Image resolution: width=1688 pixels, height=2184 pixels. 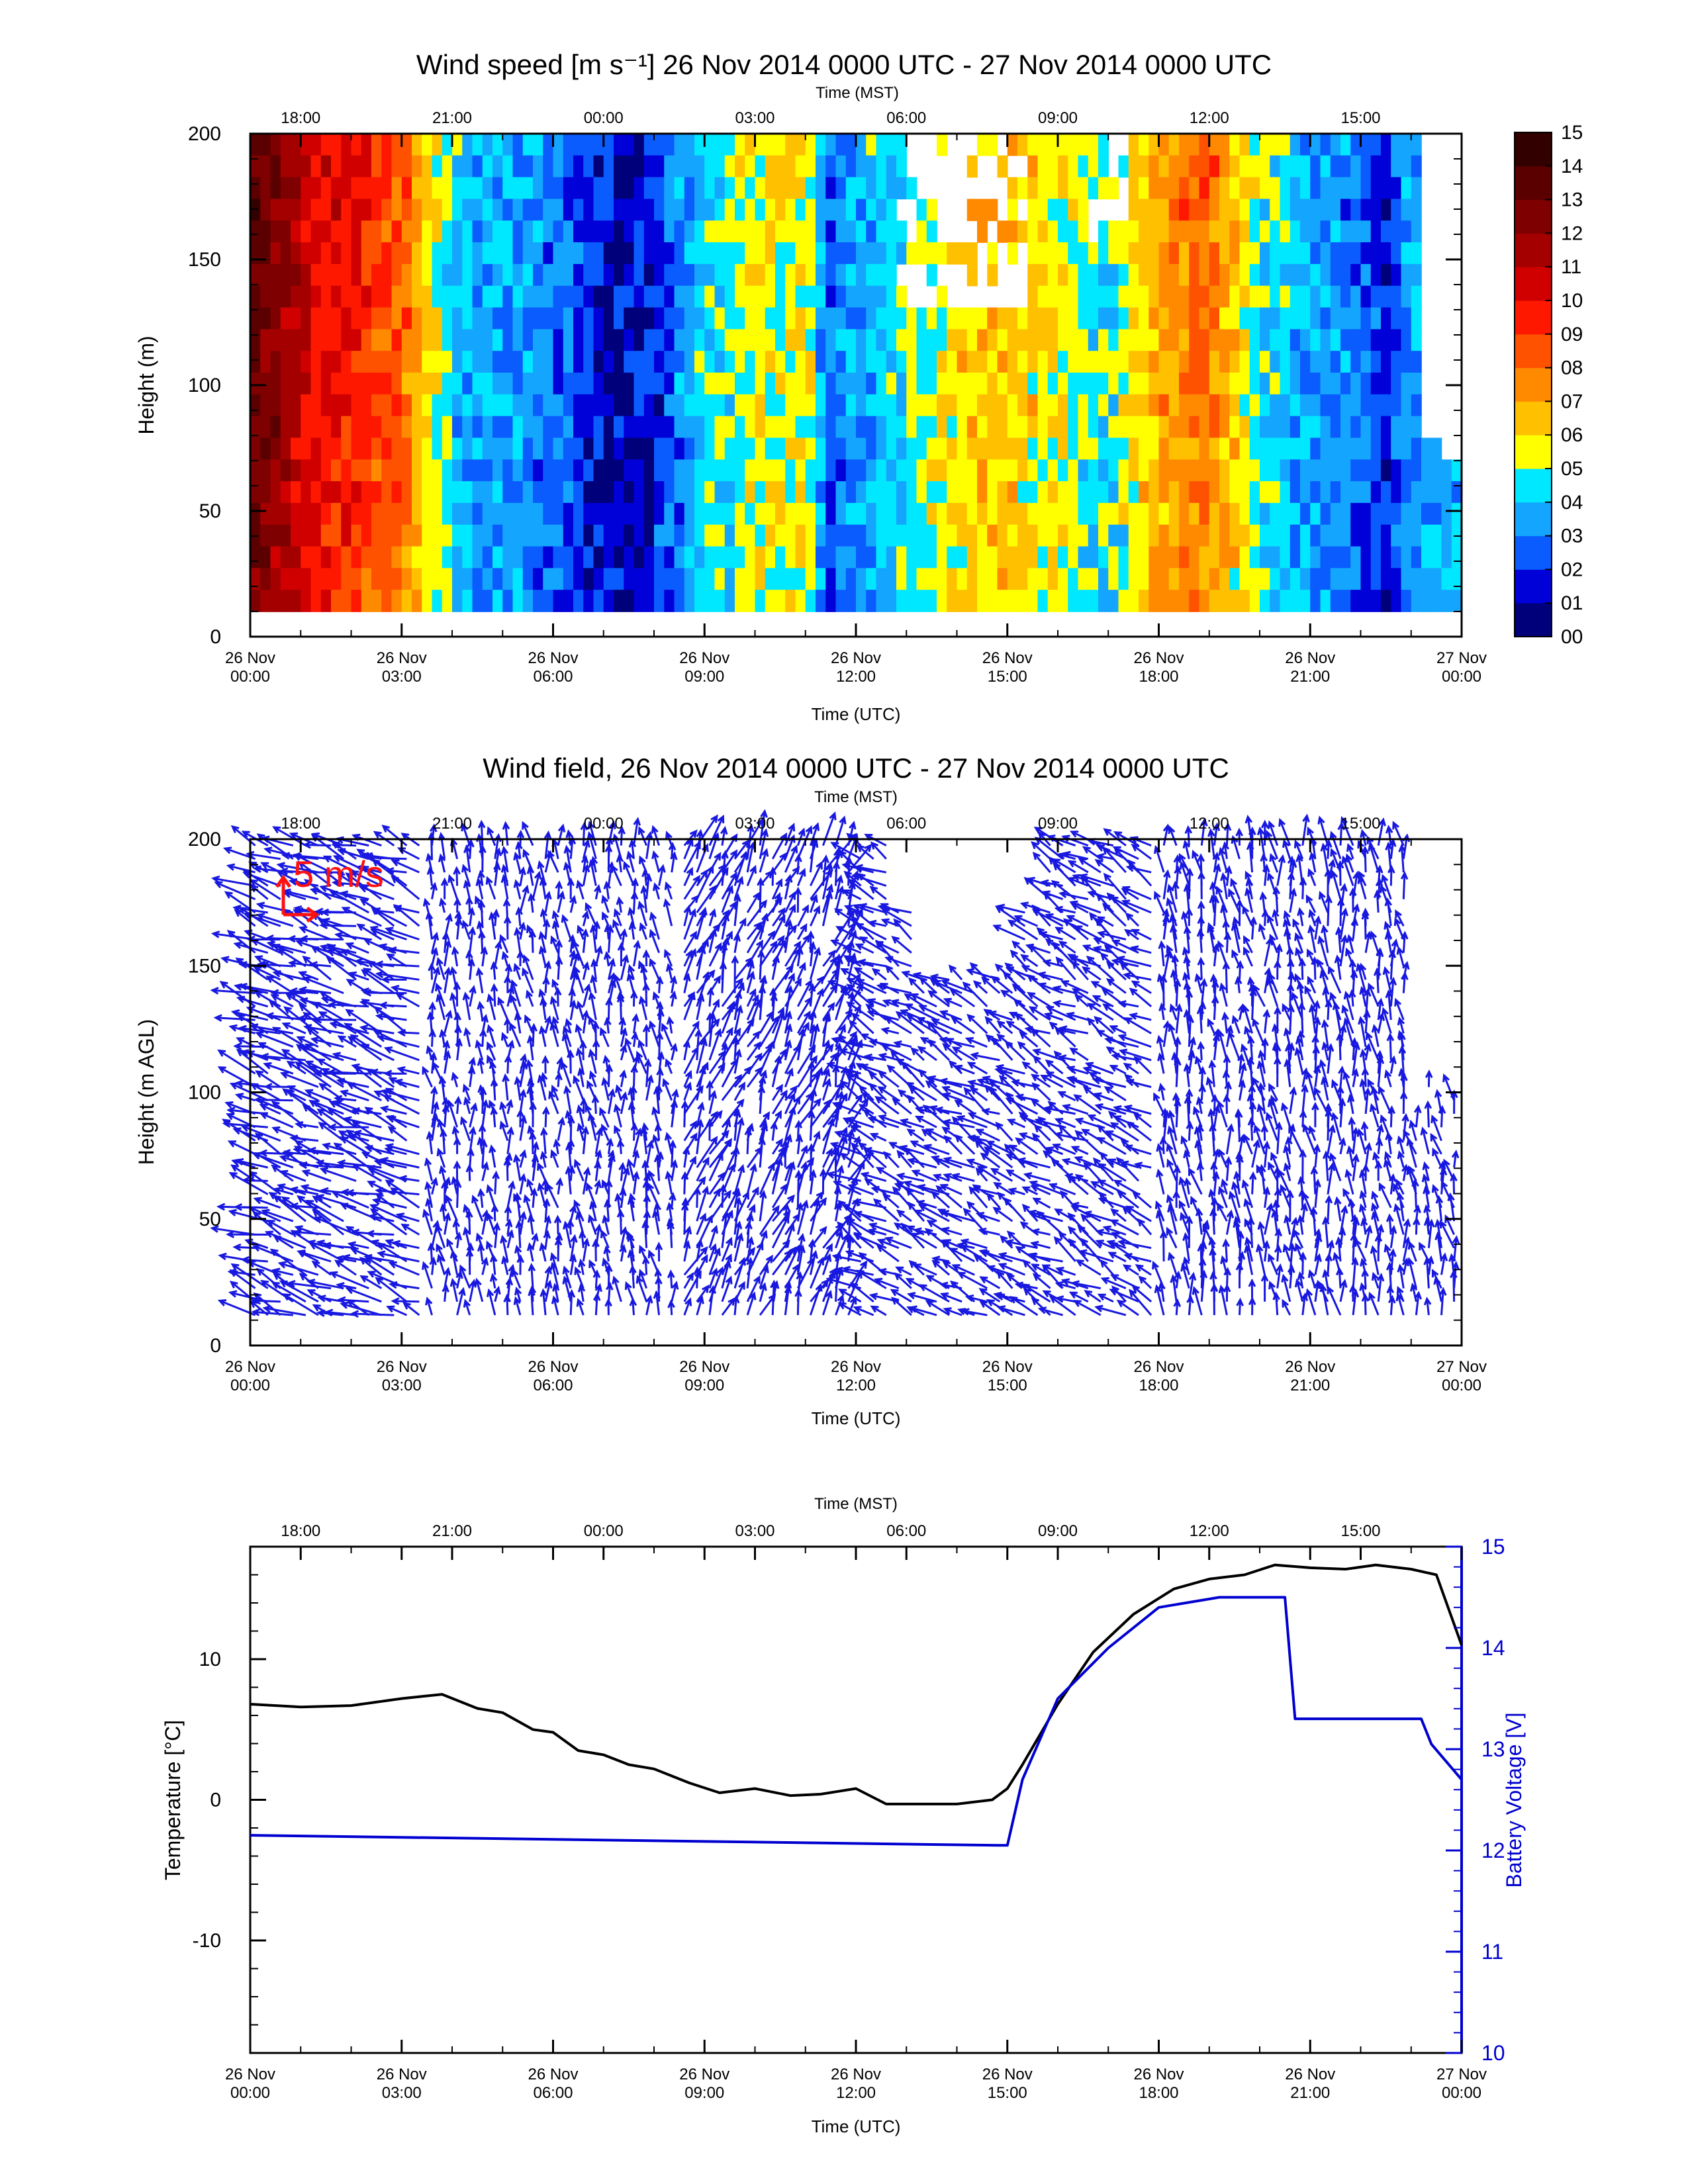 What do you see at coordinates (1572, 233) in the screenshot?
I see `colorbar-tick-label: 12` at bounding box center [1572, 233].